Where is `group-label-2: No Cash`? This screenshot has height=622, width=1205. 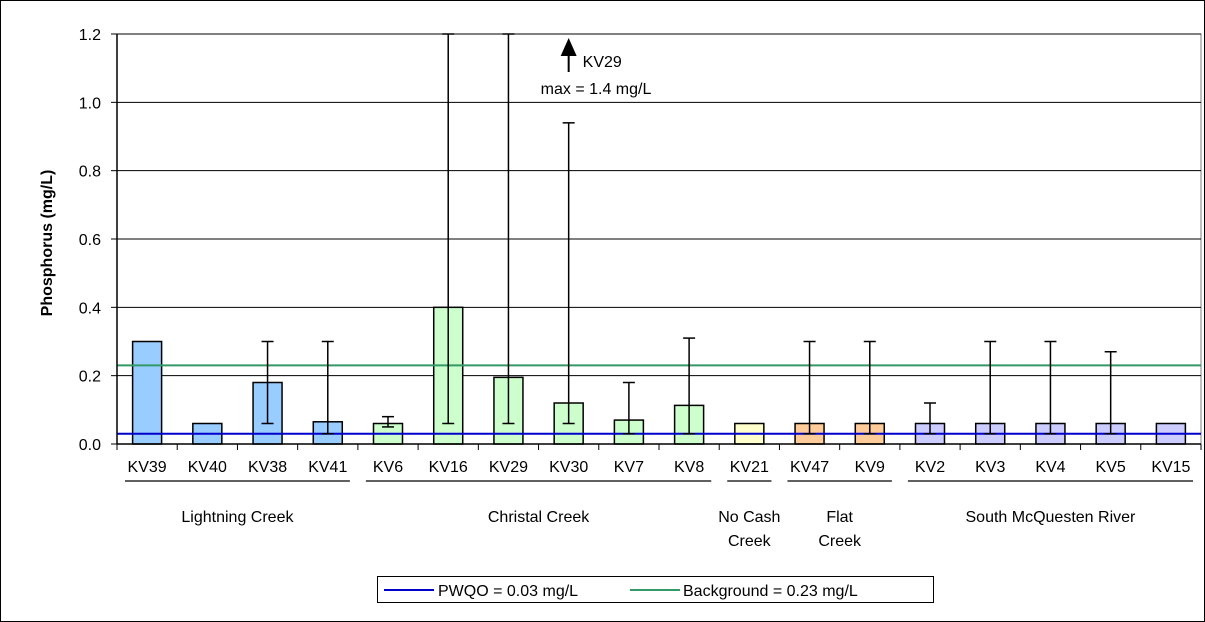
group-label-2: No Cash is located at coordinates (749, 517).